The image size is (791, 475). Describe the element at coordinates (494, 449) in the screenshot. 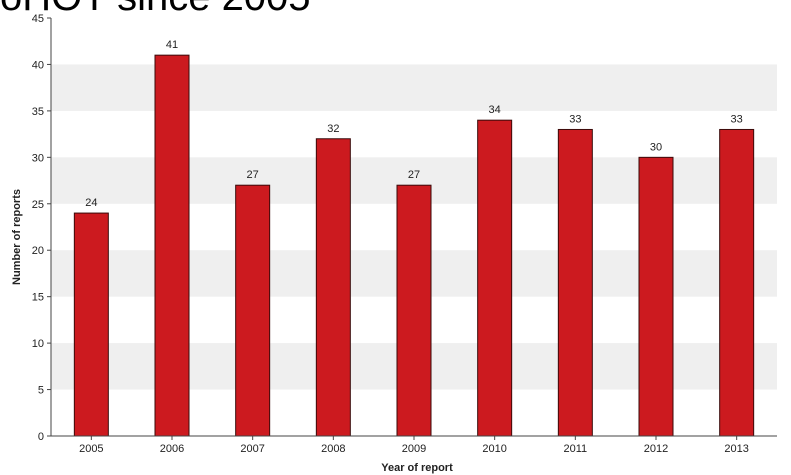

I see `x-tick-label: 2010` at that location.